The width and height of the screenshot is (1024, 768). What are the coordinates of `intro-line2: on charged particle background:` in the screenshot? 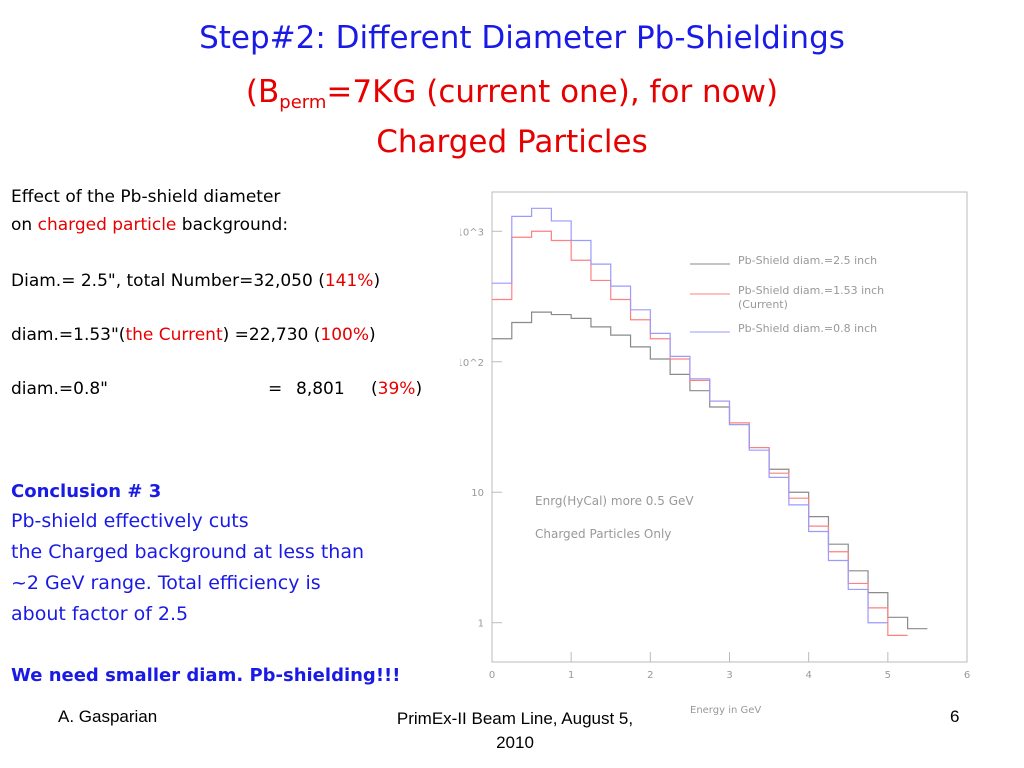 It's located at (149, 225).